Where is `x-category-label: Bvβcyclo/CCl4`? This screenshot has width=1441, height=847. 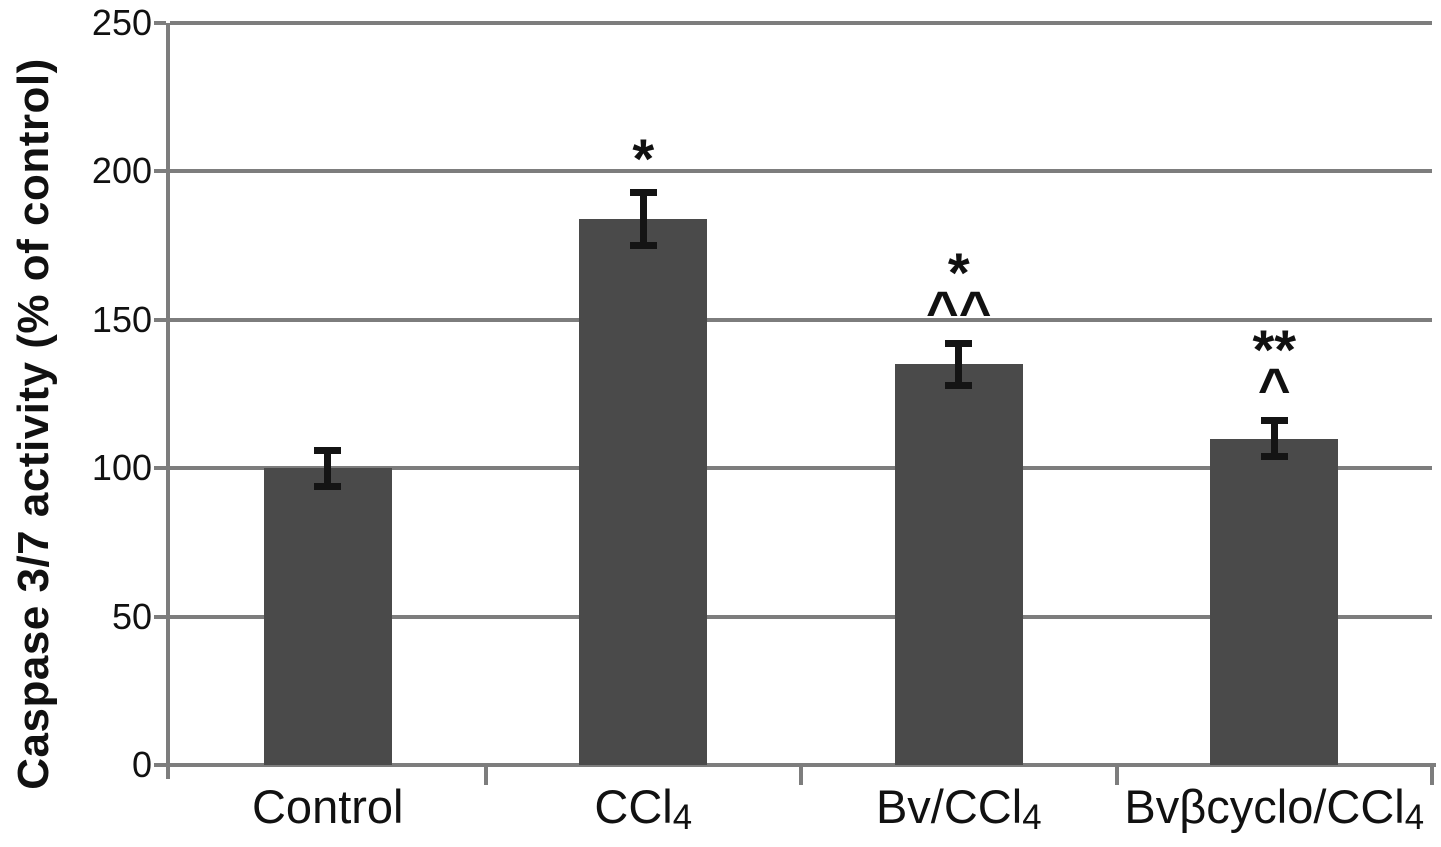
x-category-label: Bvβcyclo/CCl4 is located at coordinates (1274, 809).